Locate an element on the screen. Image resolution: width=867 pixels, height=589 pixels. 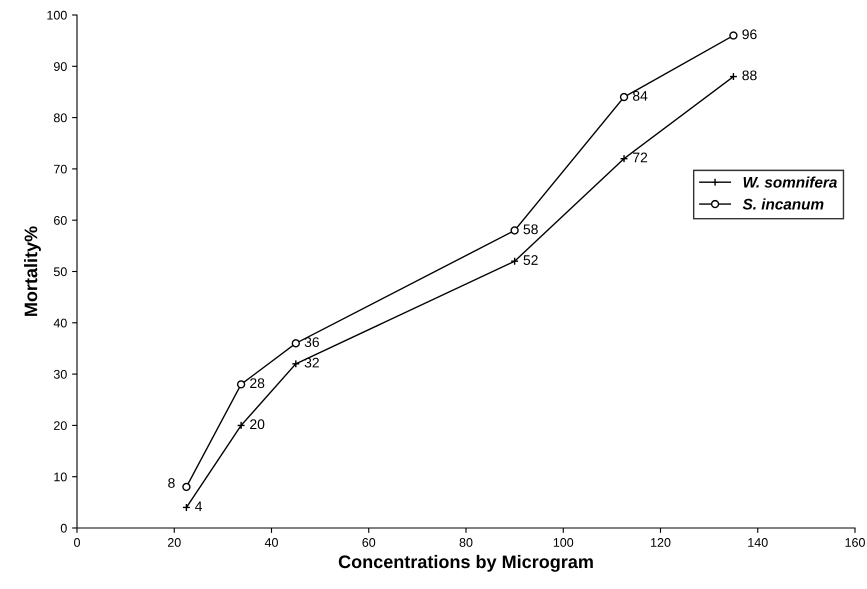
data-label: 28 is located at coordinates (257, 383).